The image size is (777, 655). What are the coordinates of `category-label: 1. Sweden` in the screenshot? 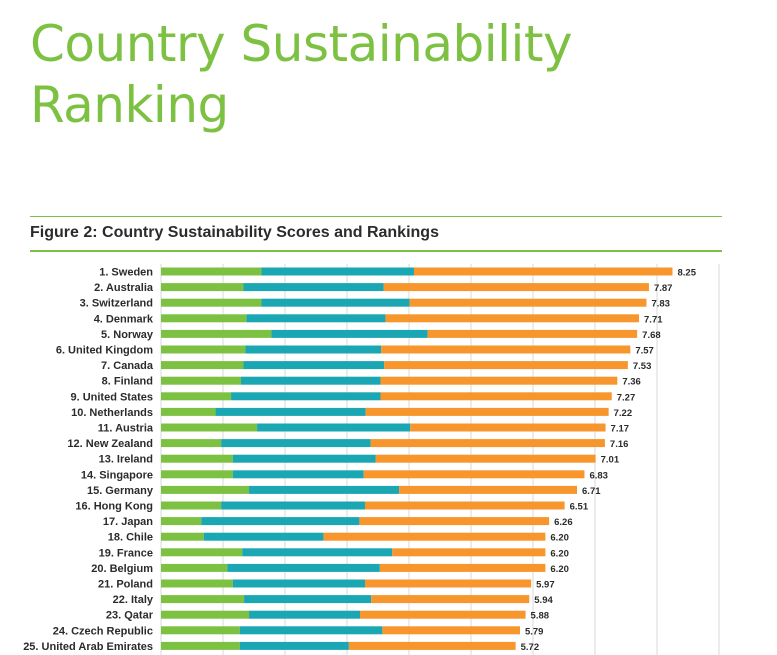 It's located at (126, 273).